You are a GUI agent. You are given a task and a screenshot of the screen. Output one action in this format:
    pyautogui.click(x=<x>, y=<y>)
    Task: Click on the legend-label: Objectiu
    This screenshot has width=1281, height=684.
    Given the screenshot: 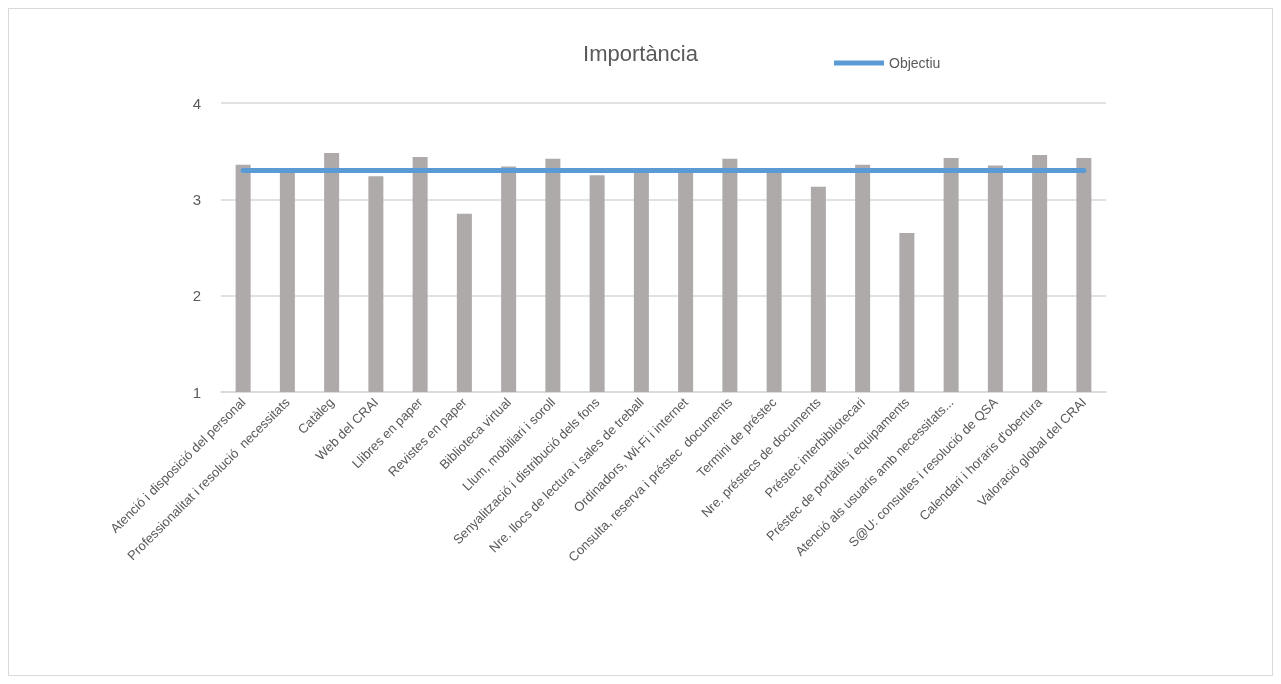 What is the action you would take?
    pyautogui.click(x=915, y=63)
    